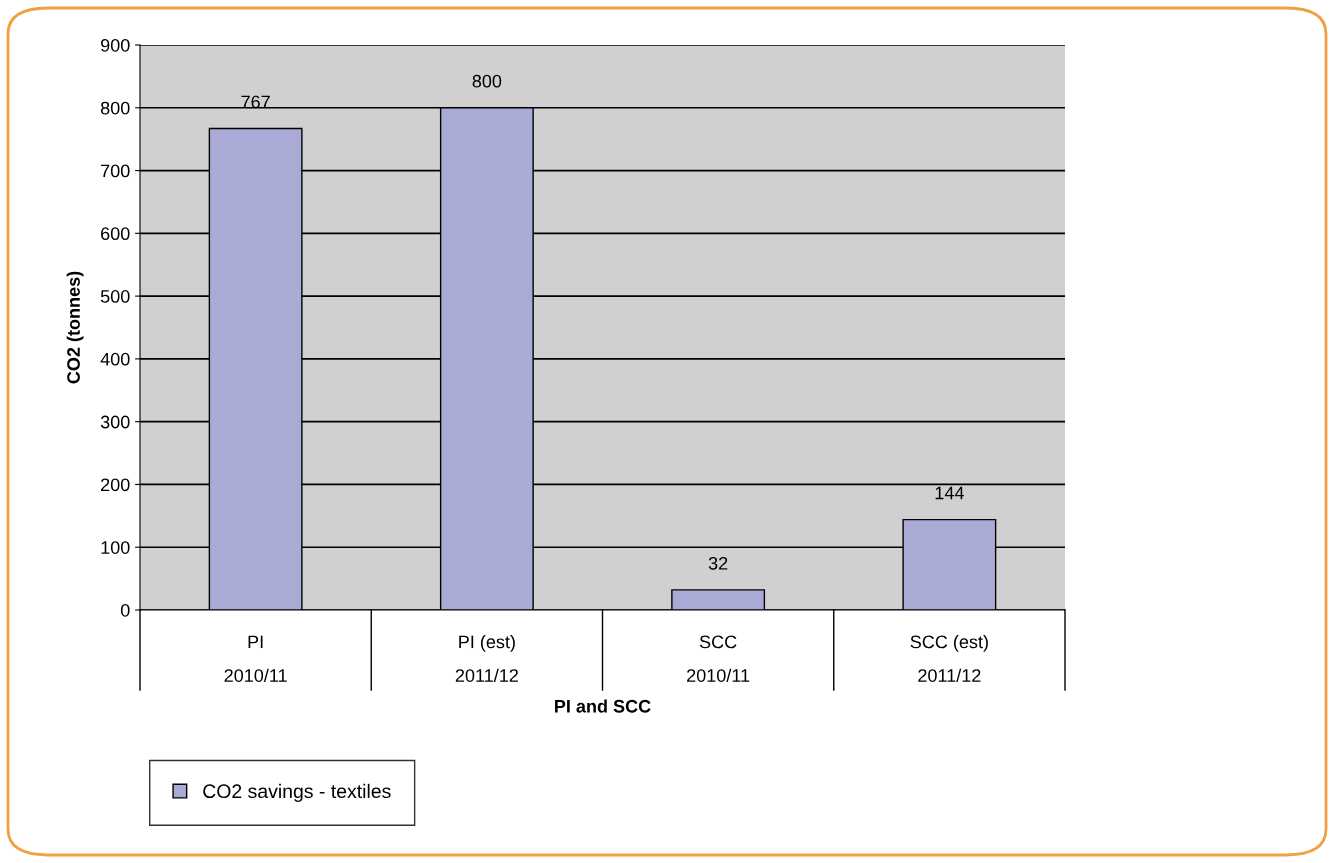  I want to click on y-tick-label: 0, so click(125, 610).